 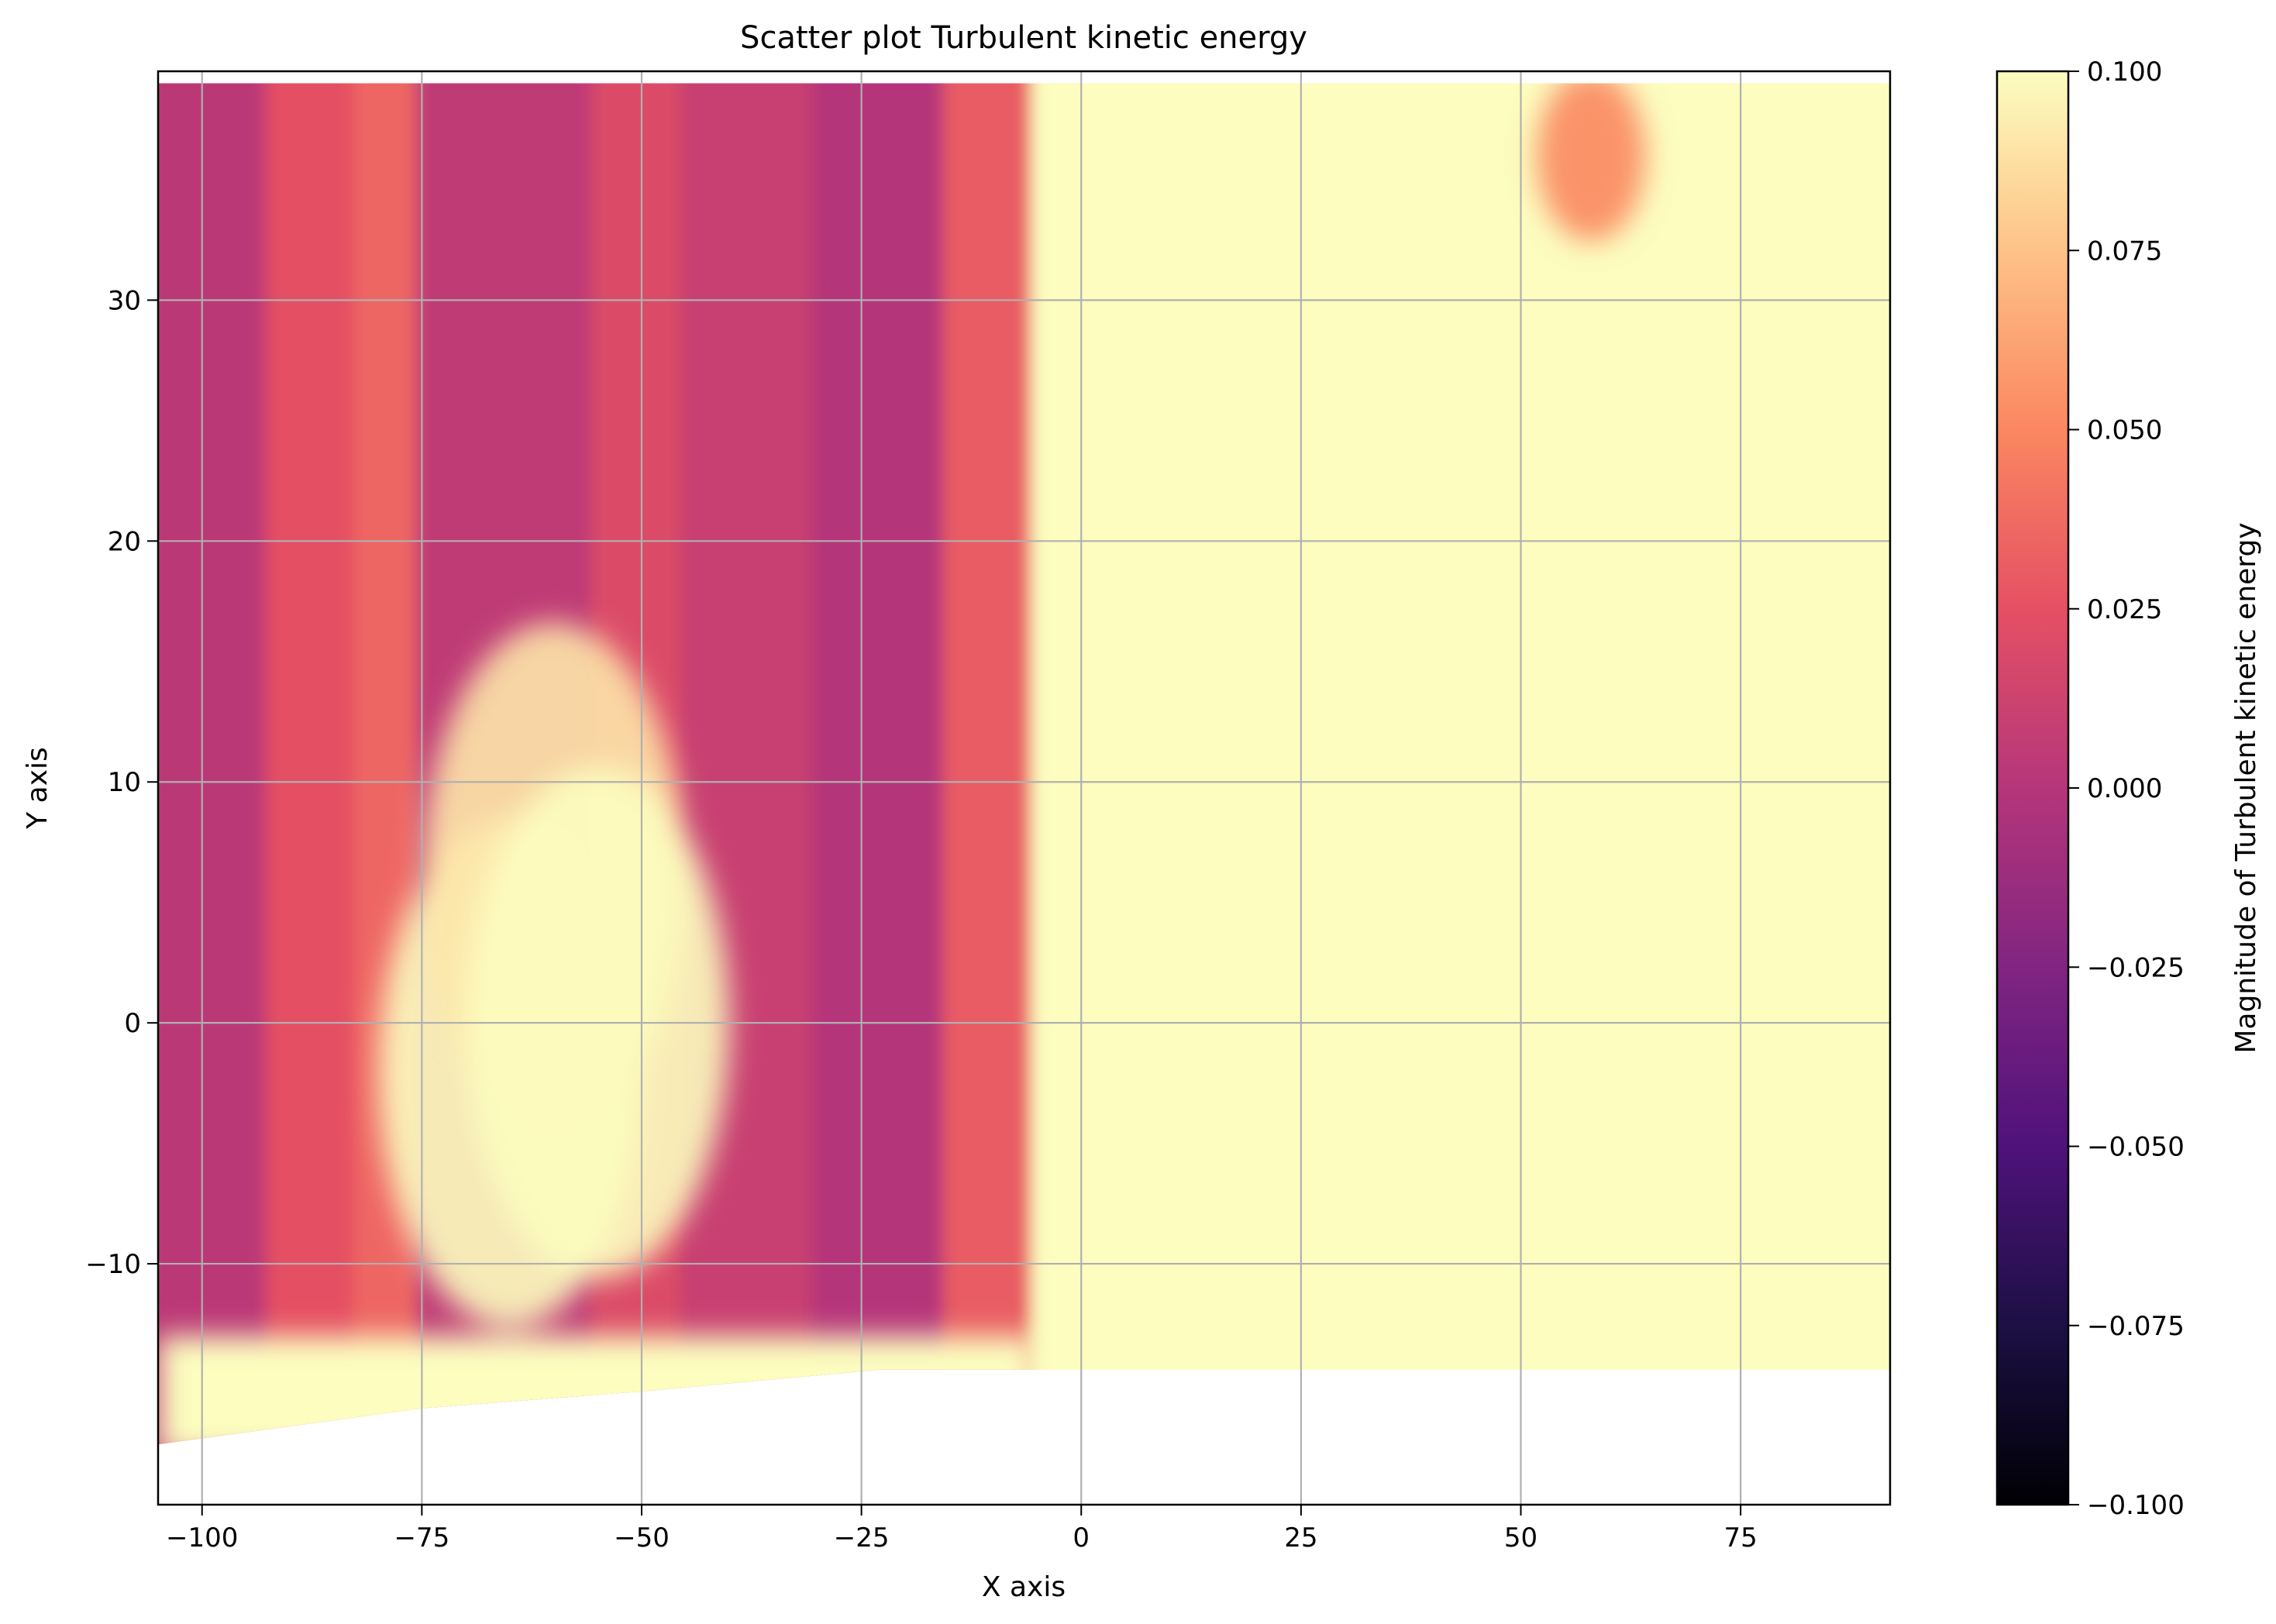 I want to click on y-tick-label: 0, so click(x=132, y=1023).